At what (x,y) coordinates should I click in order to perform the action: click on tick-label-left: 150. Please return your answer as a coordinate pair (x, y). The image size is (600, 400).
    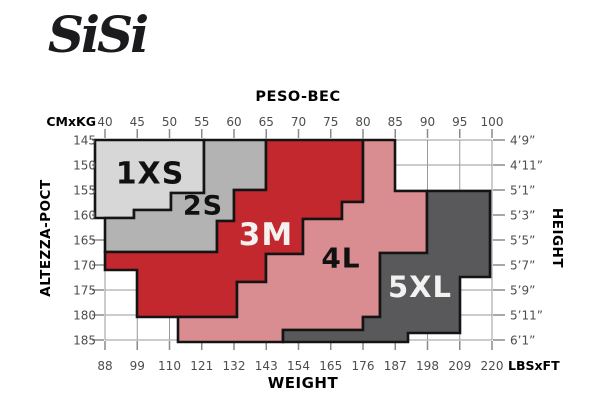
    Looking at the image, I should click on (84, 166).